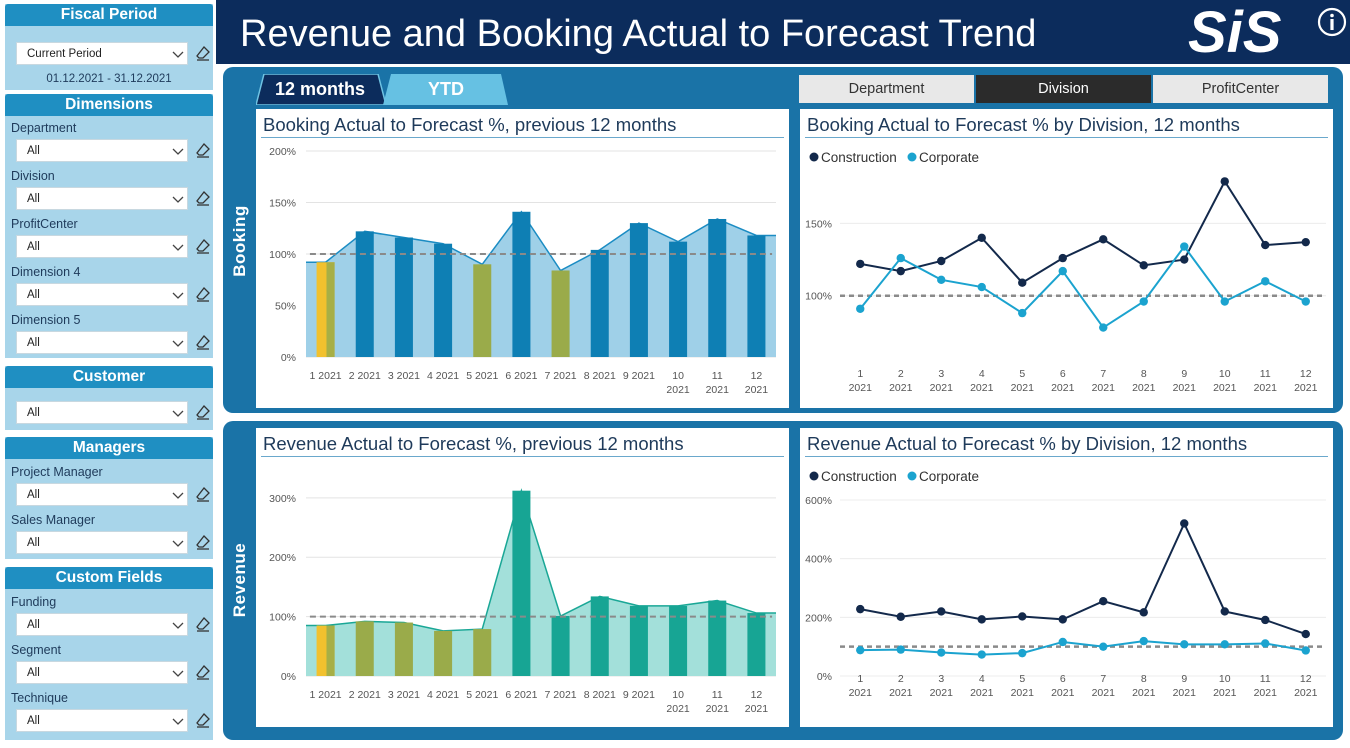  What do you see at coordinates (320, 89) in the screenshot?
I see `tab-12-months: 12 months` at bounding box center [320, 89].